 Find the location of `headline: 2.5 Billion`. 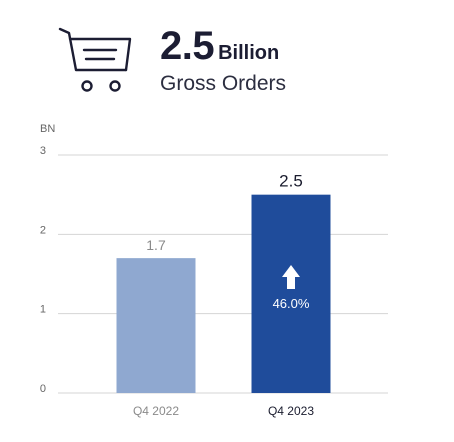

headline: 2.5 Billion is located at coordinates (219, 46).